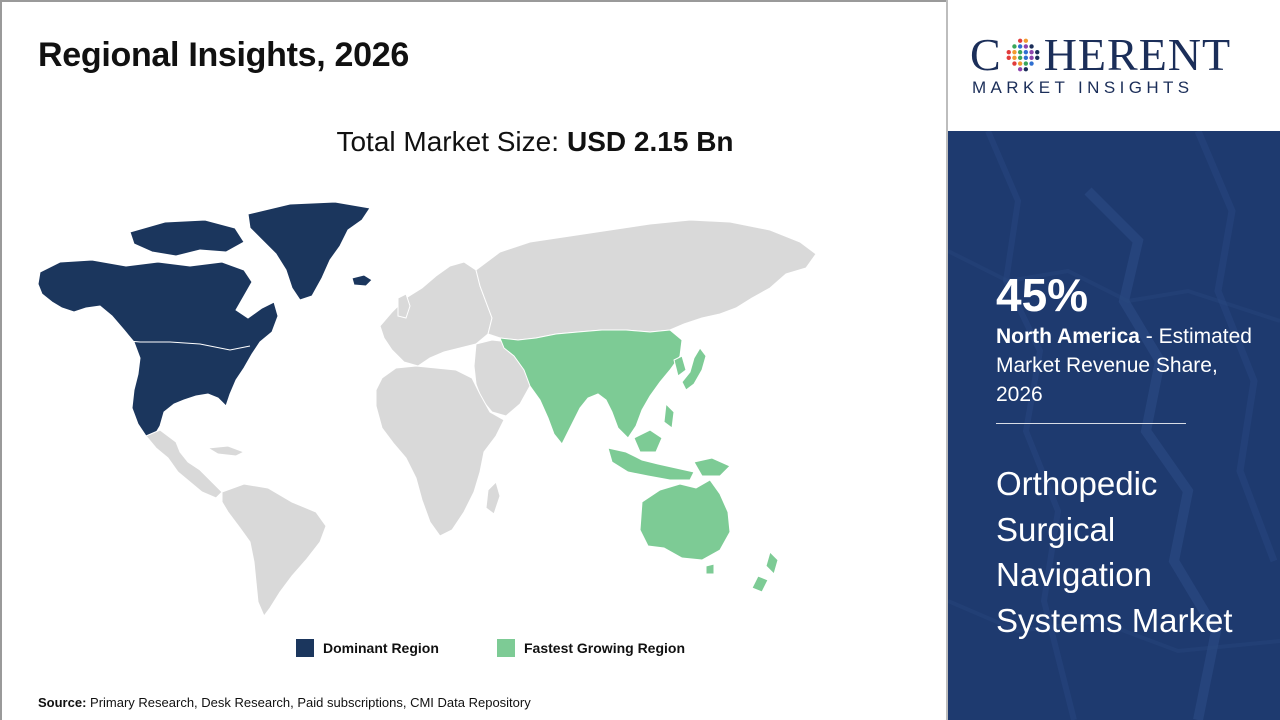  What do you see at coordinates (62, 702) in the screenshot?
I see `source-label: Source:` at bounding box center [62, 702].